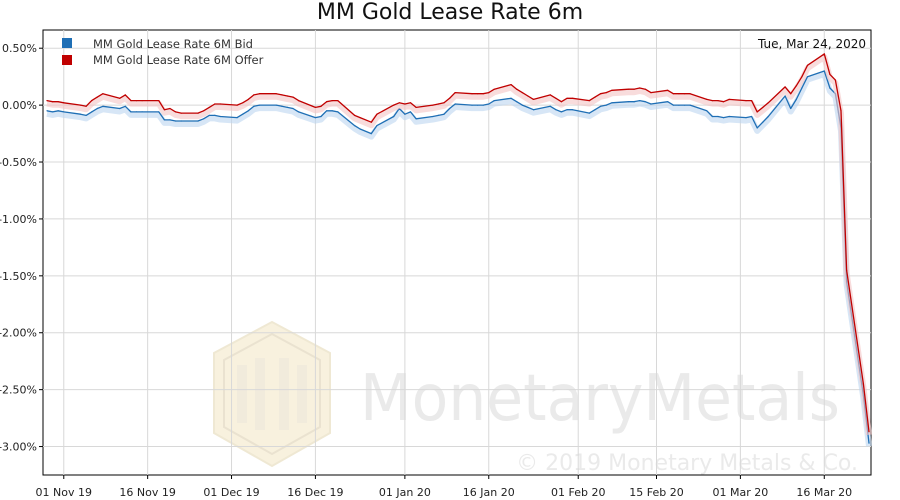 This screenshot has width=900, height=500. Describe the element at coordinates (231, 492) in the screenshot. I see `x-tick-label: 01 Dec 19` at that location.